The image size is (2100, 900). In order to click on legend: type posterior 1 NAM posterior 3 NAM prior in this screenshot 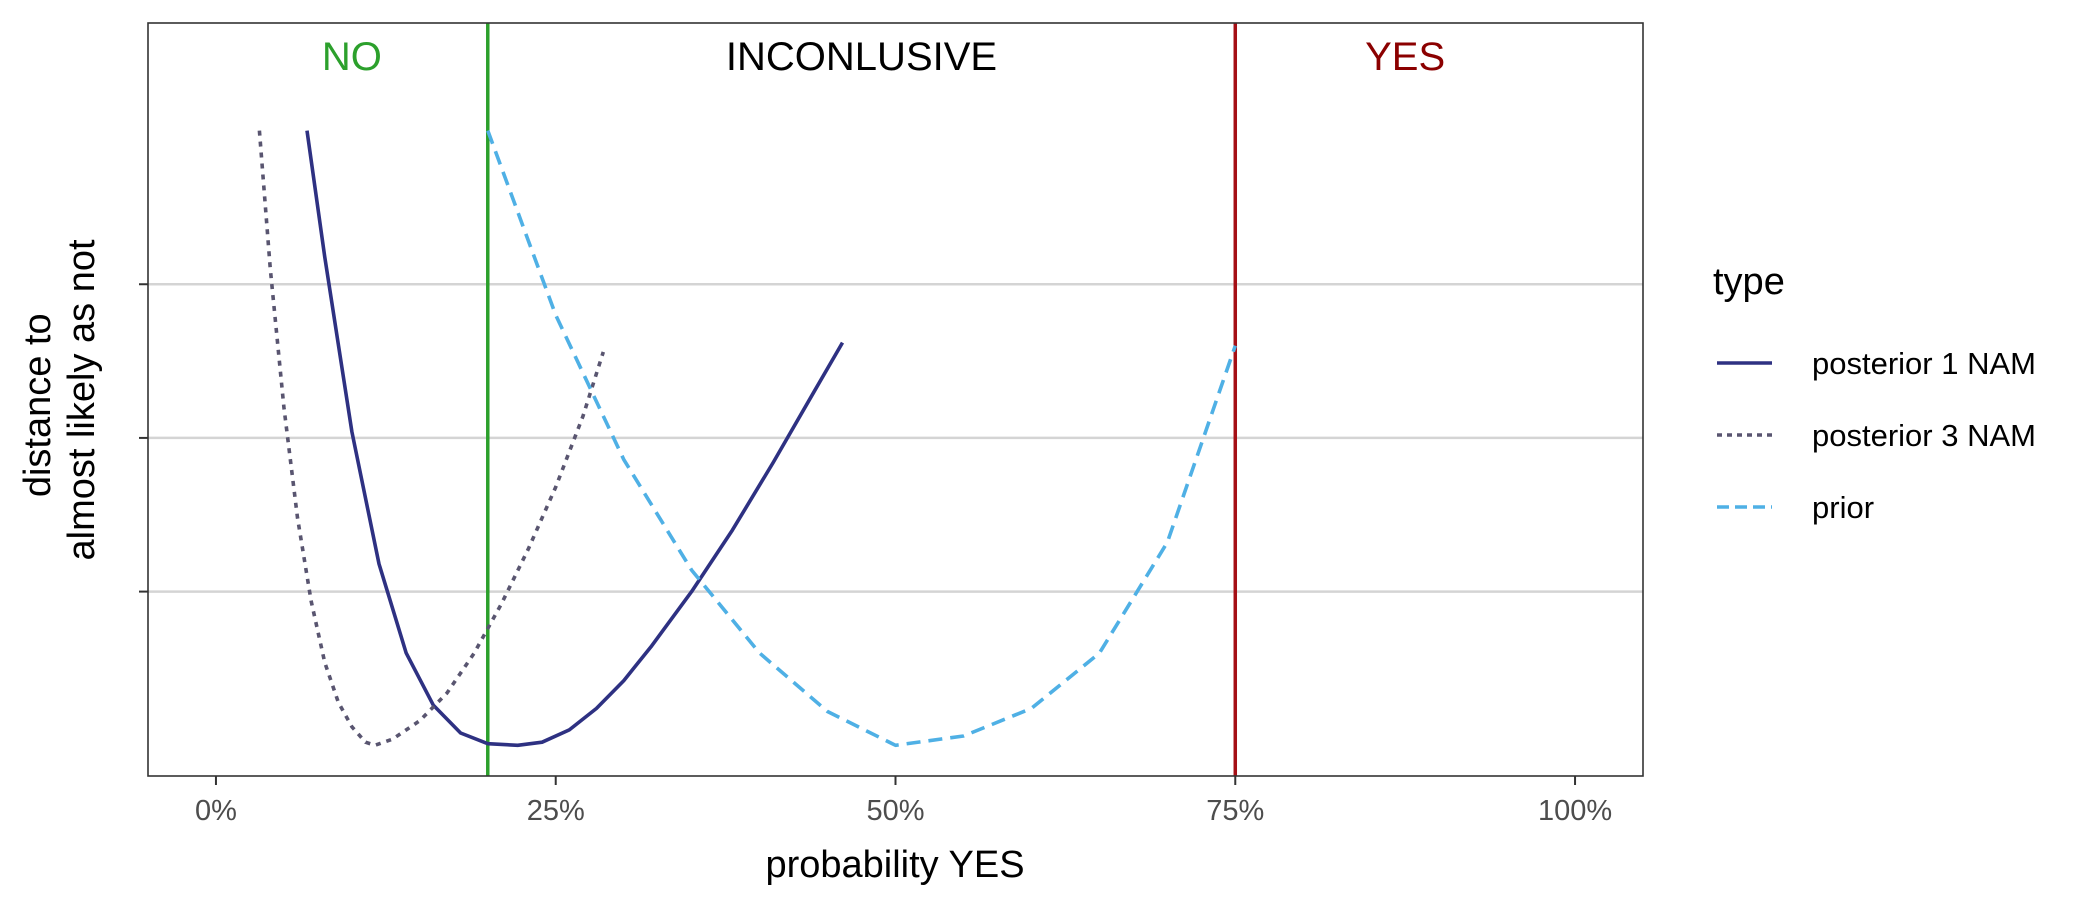, I will do `click(1874, 393)`.